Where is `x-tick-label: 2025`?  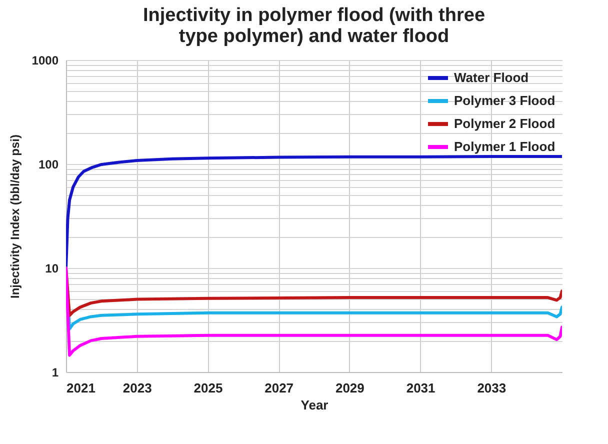 x-tick-label: 2025 is located at coordinates (208, 388).